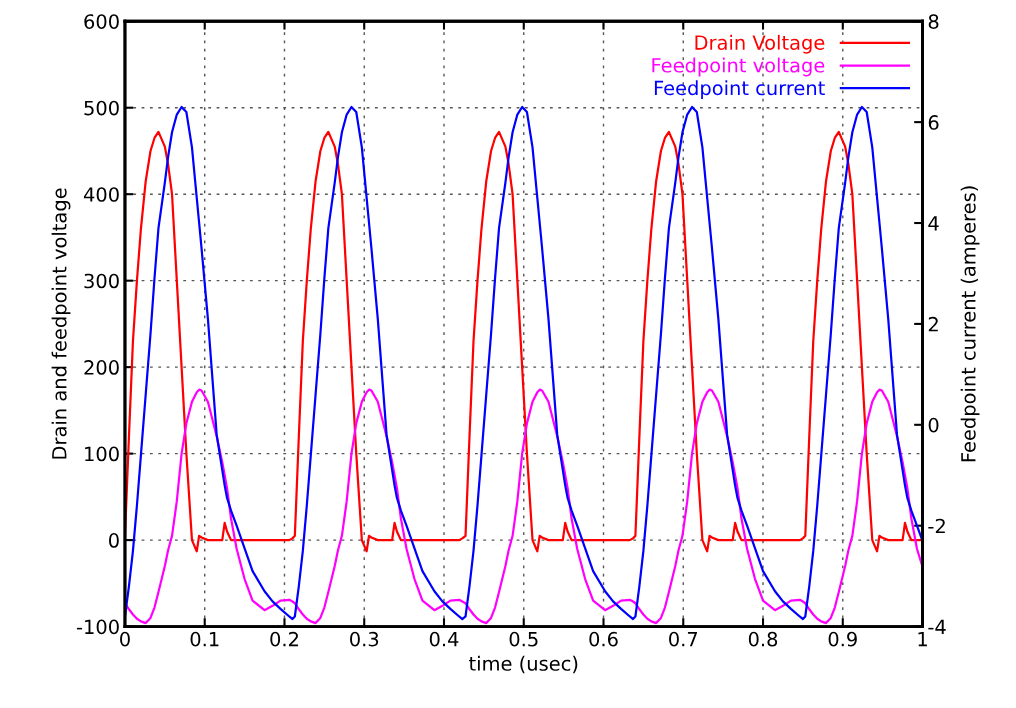  What do you see at coordinates (922, 639) in the screenshot?
I see `x-tick-label: 1` at bounding box center [922, 639].